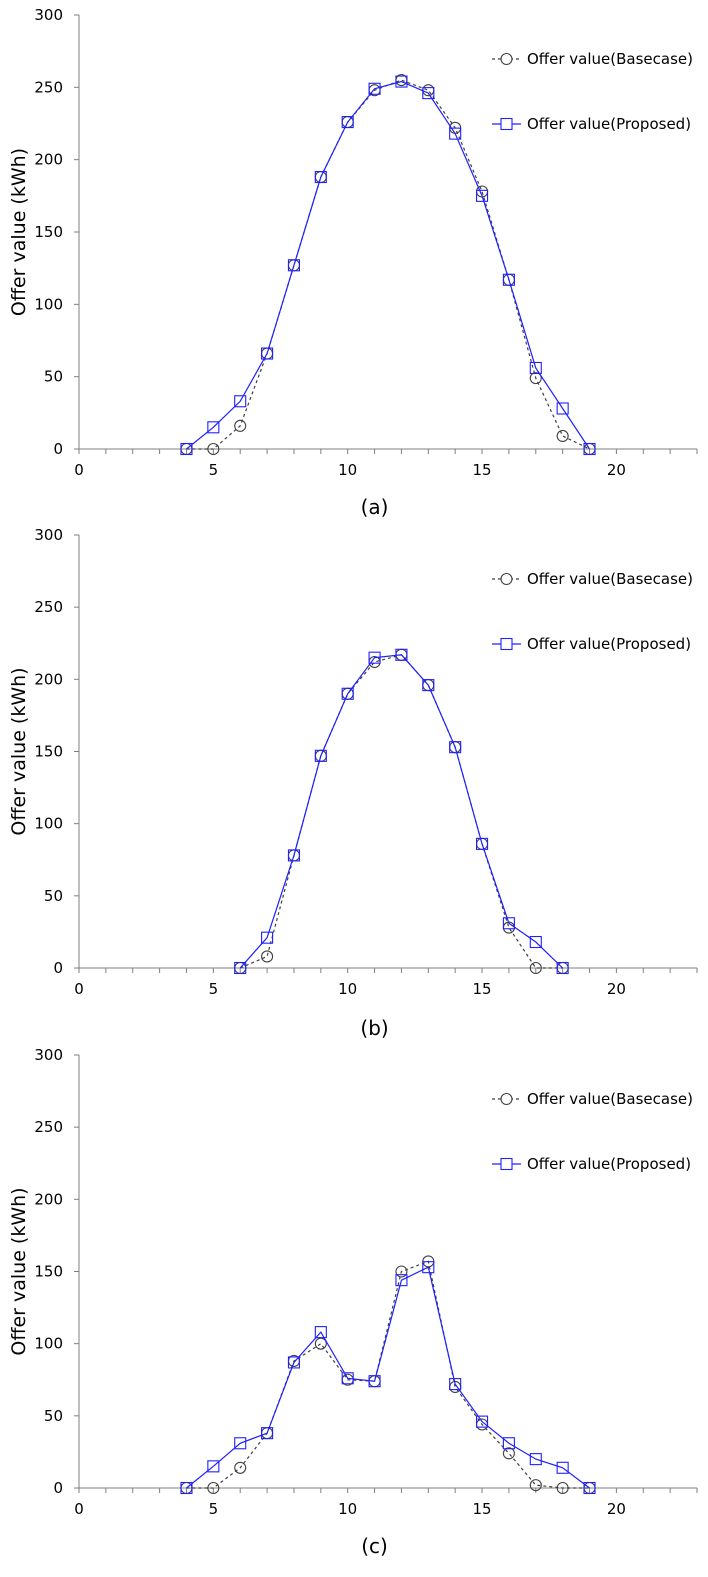  I want to click on series-line-basecase, so click(388, 264).